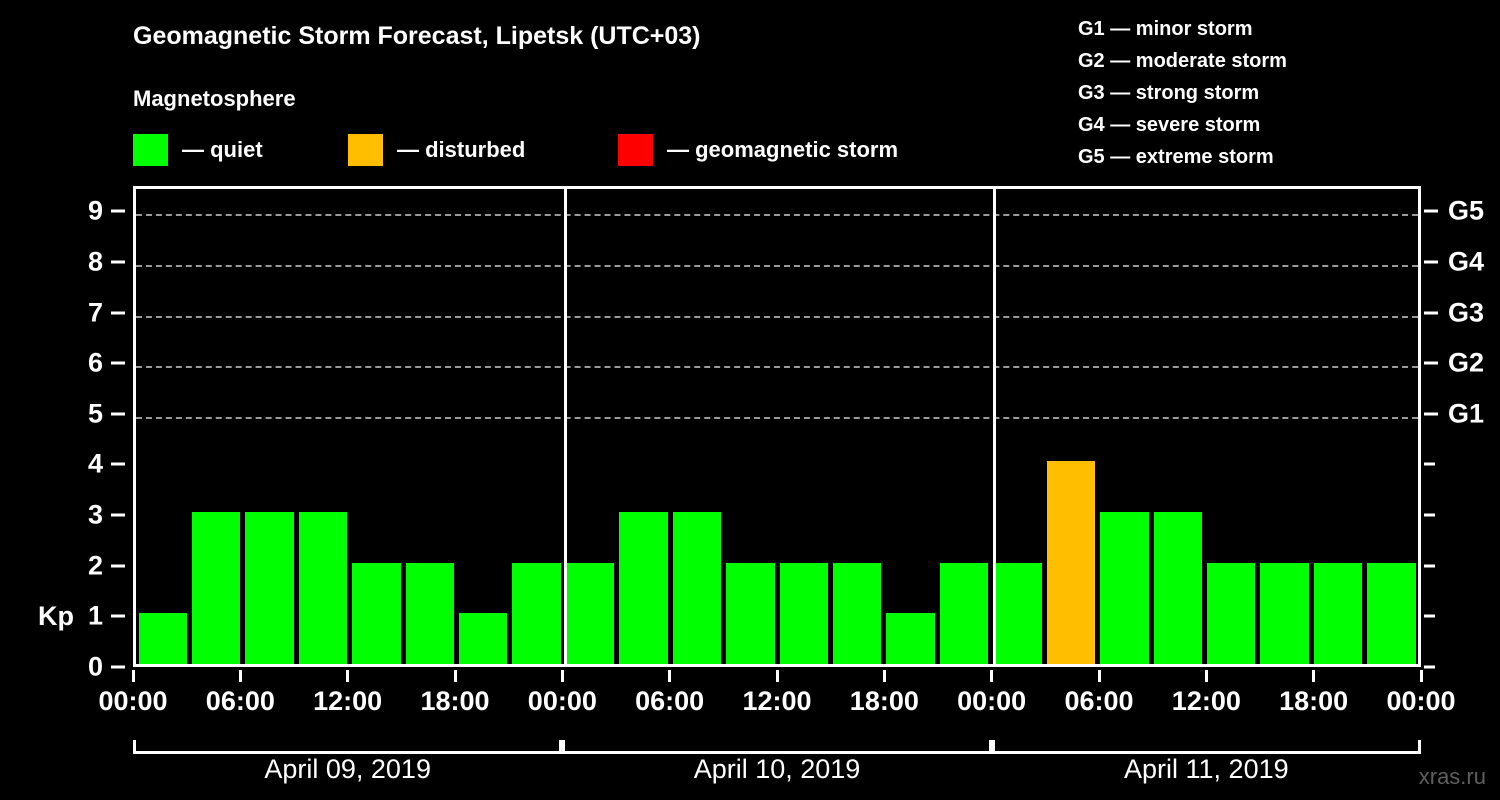 The height and width of the screenshot is (800, 1500). What do you see at coordinates (1452, 776) in the screenshot?
I see `watermark: xras.ru` at bounding box center [1452, 776].